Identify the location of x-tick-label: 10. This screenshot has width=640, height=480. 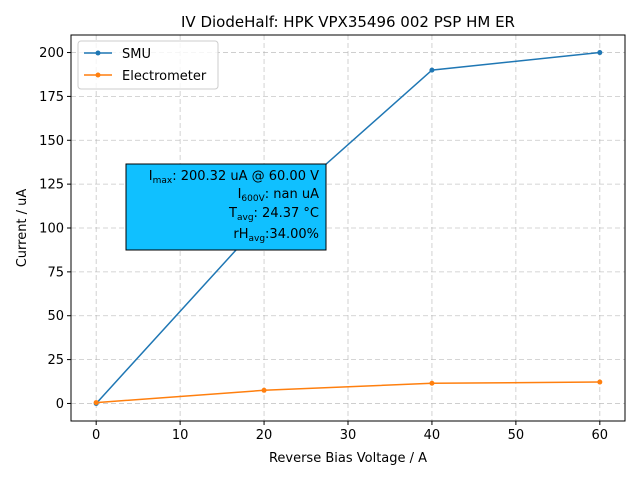
(180, 435).